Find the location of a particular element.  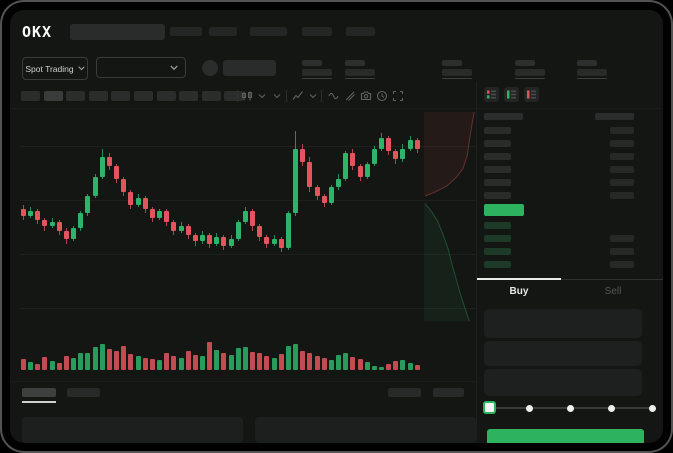

book-all-icon is located at coordinates (491, 94).